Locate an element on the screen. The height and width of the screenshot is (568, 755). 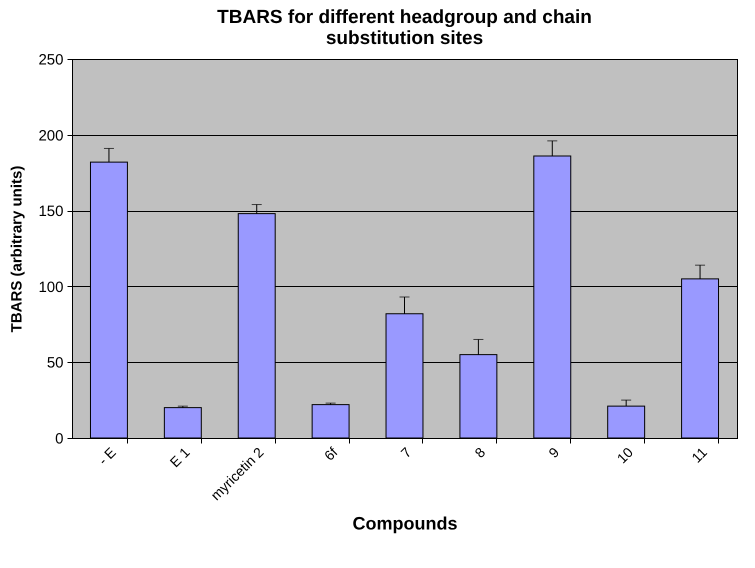
x-tick-label: 10 is located at coordinates (625, 455).